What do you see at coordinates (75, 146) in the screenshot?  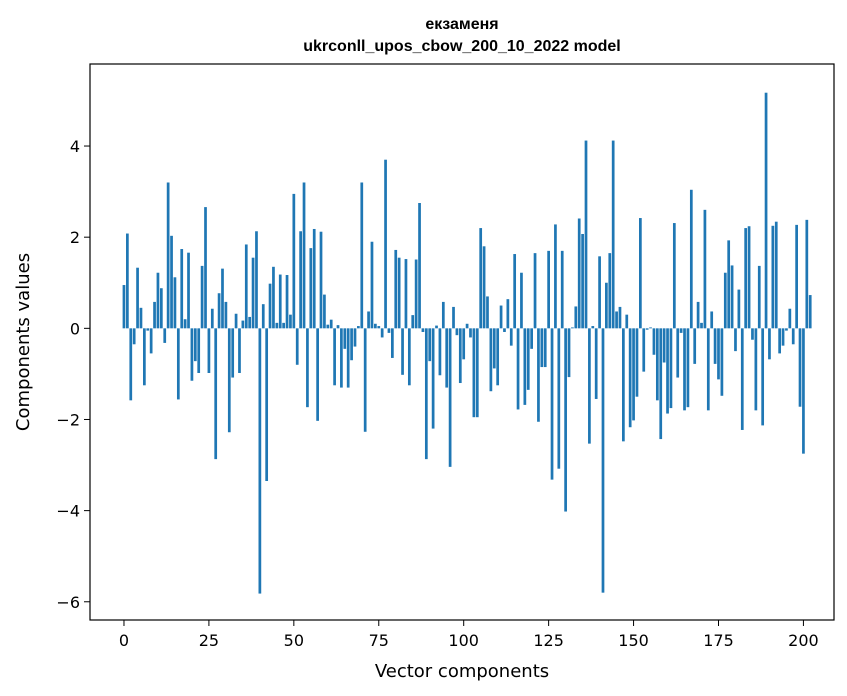 I see `y-tick-label-5: 4` at bounding box center [75, 146].